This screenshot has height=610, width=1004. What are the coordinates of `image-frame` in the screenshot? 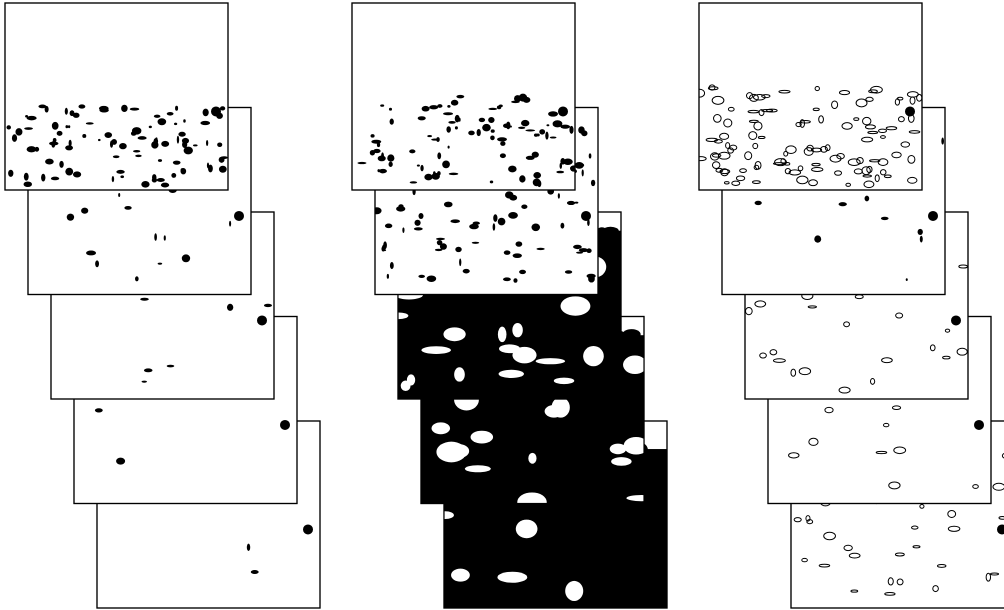 It's located at (116, 96).